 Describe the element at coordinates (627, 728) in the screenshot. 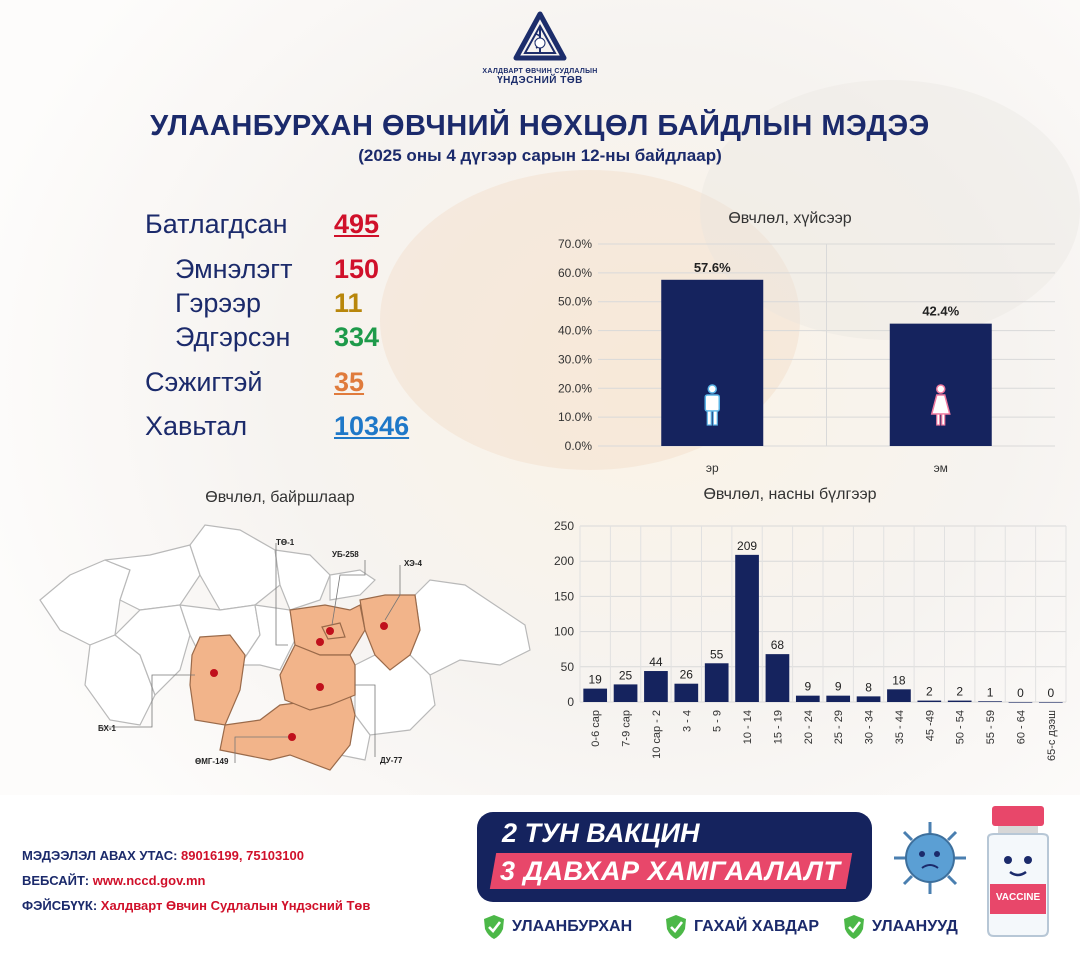

I see `x-tick-label: 7-9 сар` at that location.